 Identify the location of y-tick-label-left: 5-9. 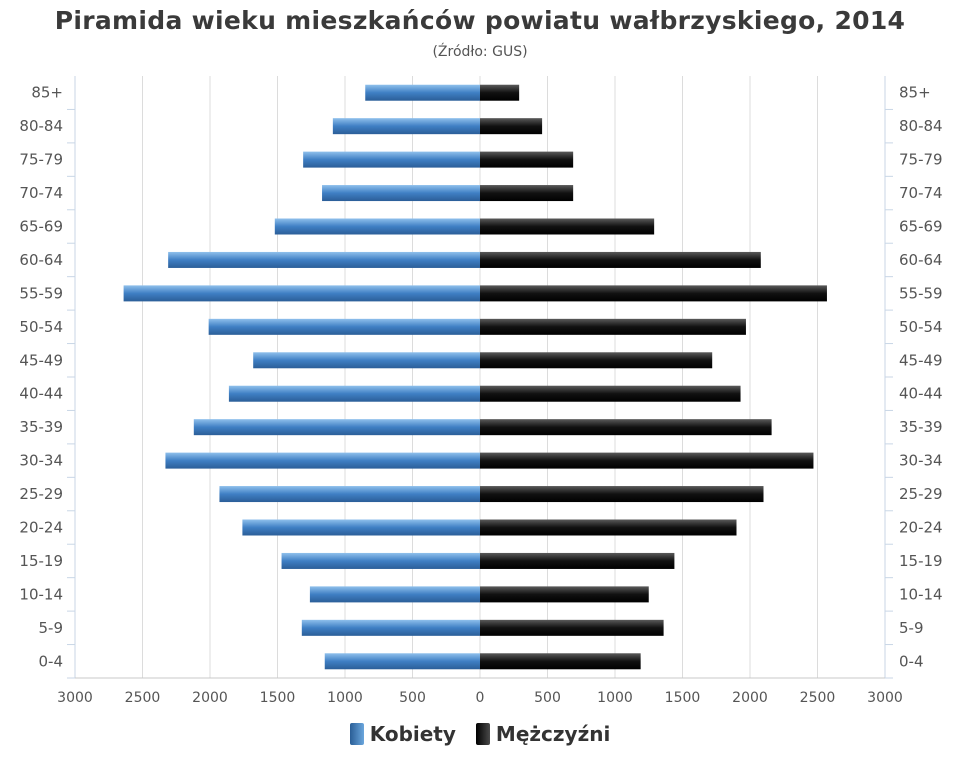
(51, 628).